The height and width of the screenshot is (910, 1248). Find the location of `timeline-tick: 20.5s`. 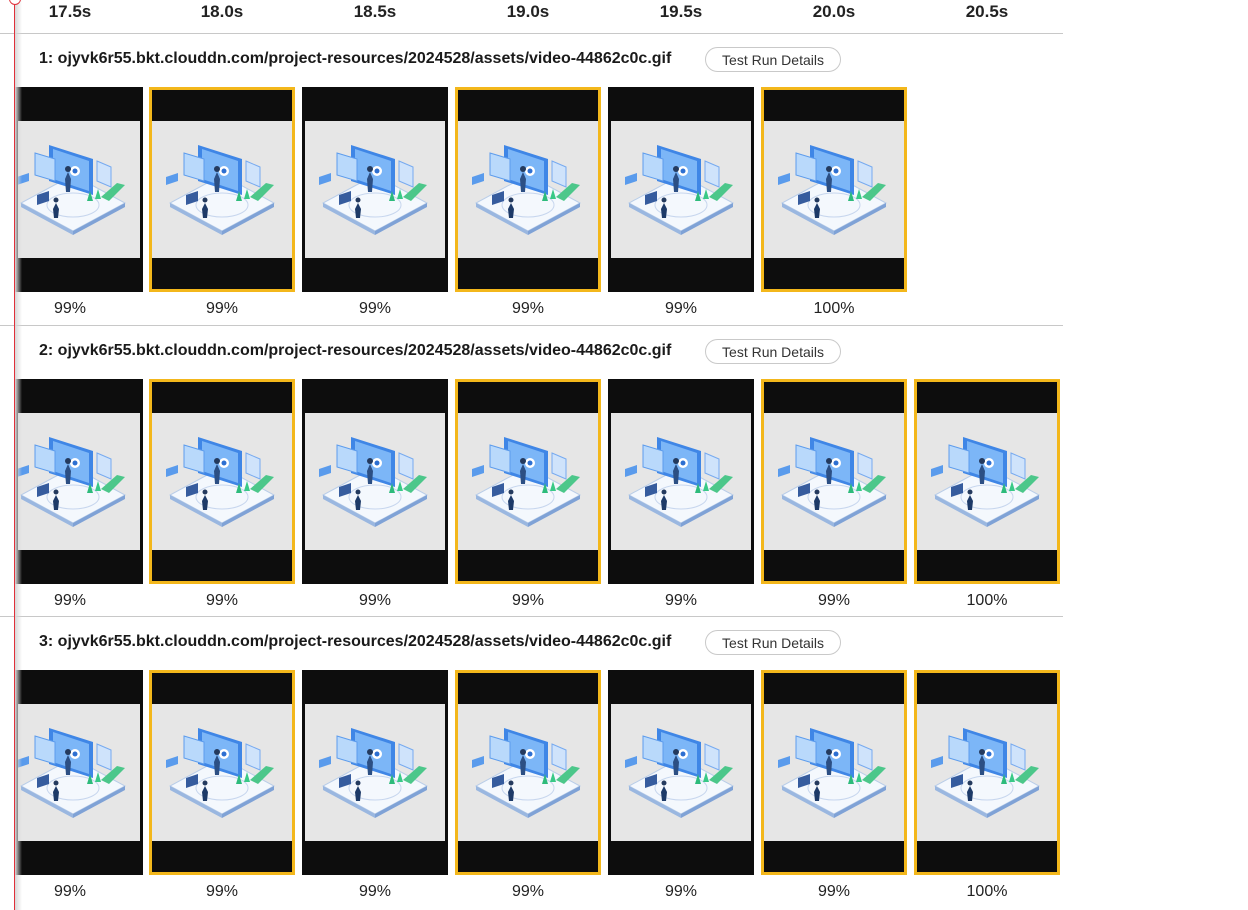

timeline-tick: 20.5s is located at coordinates (987, 11).